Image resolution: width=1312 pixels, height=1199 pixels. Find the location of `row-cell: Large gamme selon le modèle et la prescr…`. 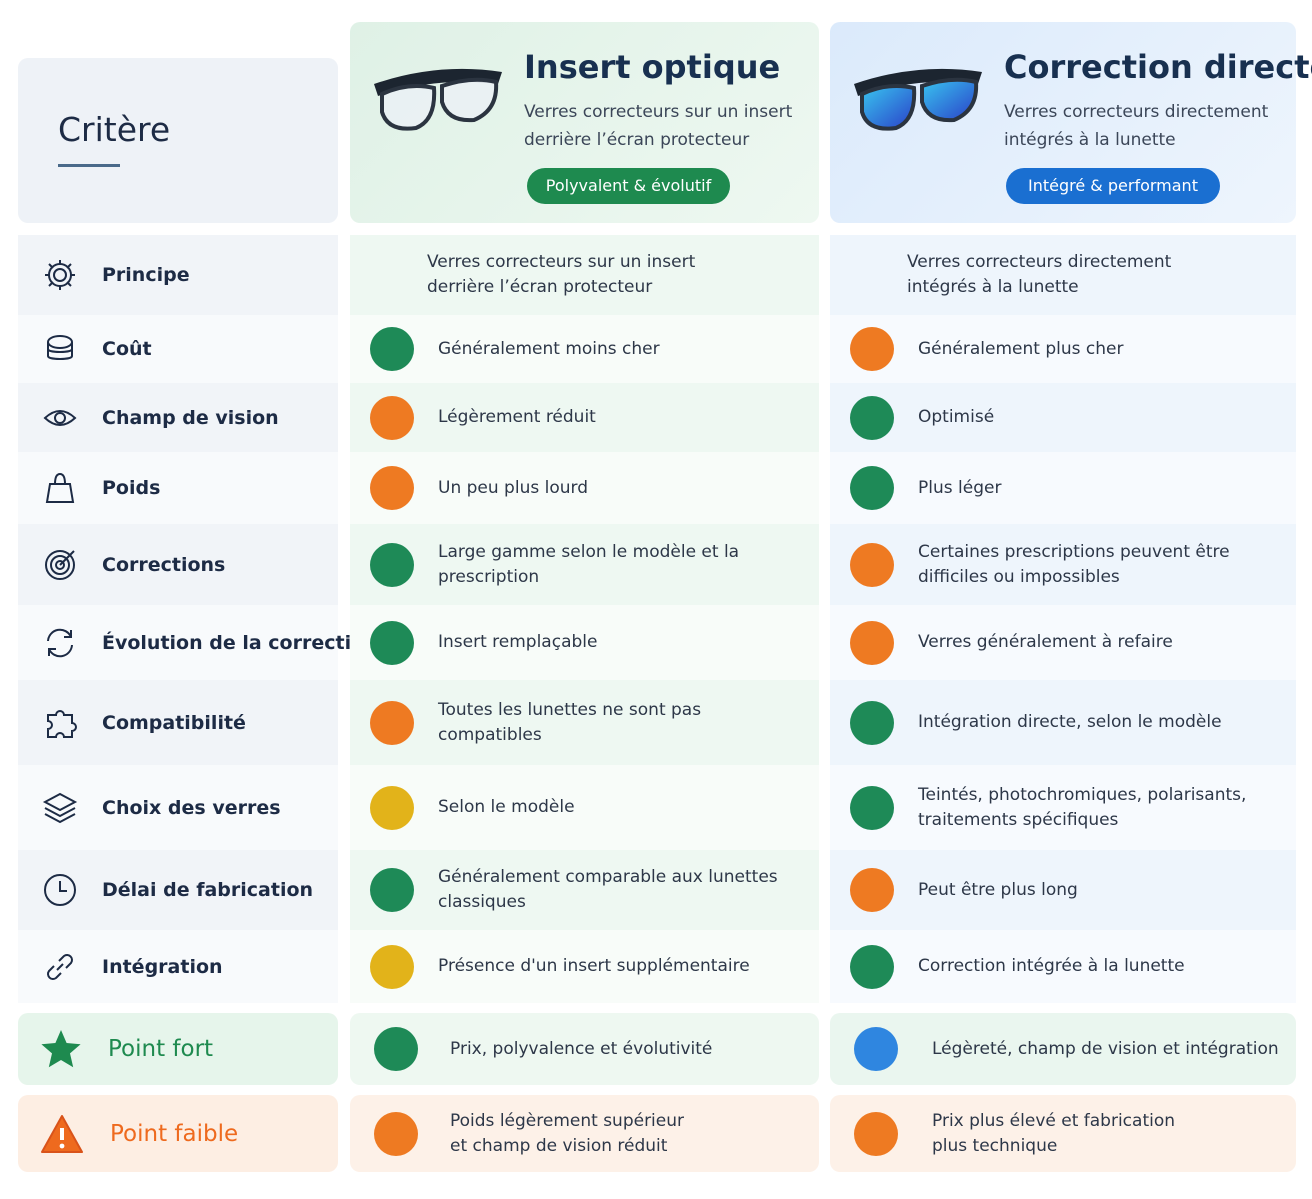

row-cell: Large gamme selon le modèle et la prescr… is located at coordinates (584, 564).